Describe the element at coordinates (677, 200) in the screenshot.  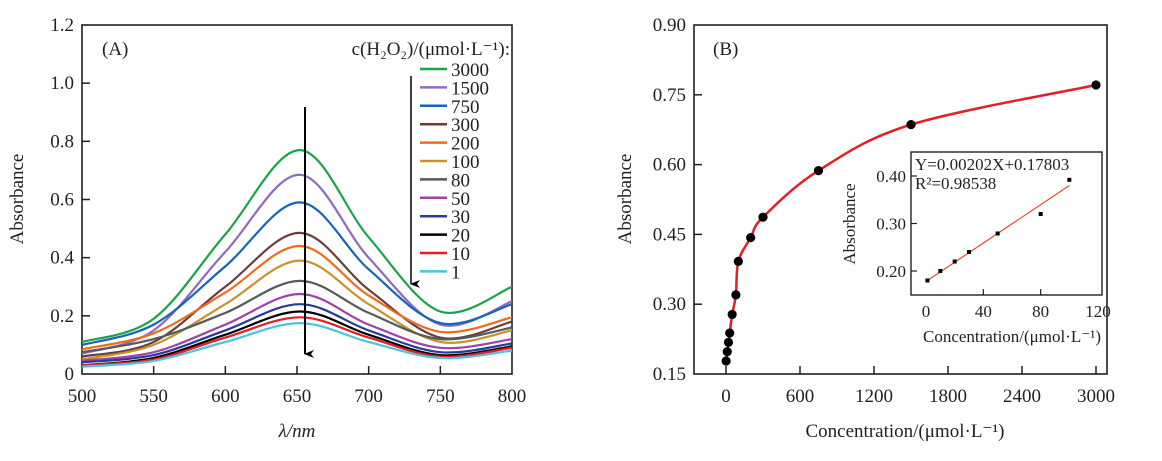
I see `panel-b-y-ticks: 0.15 0.30 0.45 0.60 0.75 0.90` at that location.